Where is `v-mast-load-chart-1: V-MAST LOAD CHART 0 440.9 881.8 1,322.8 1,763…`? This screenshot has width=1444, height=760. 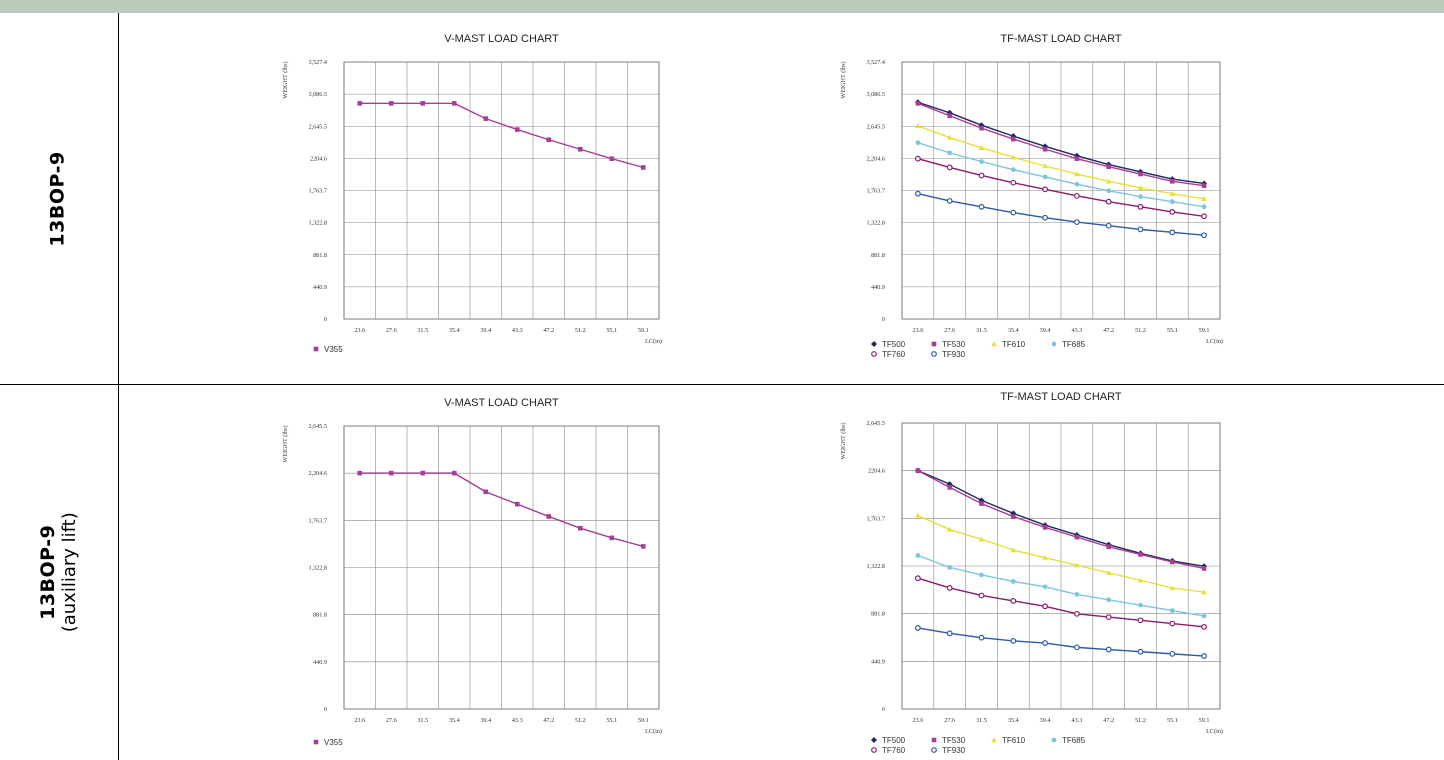 v-mast-load-chart-1: V-MAST LOAD CHART 0 440.9 881.8 1,322.8 1,763… is located at coordinates (472, 193).